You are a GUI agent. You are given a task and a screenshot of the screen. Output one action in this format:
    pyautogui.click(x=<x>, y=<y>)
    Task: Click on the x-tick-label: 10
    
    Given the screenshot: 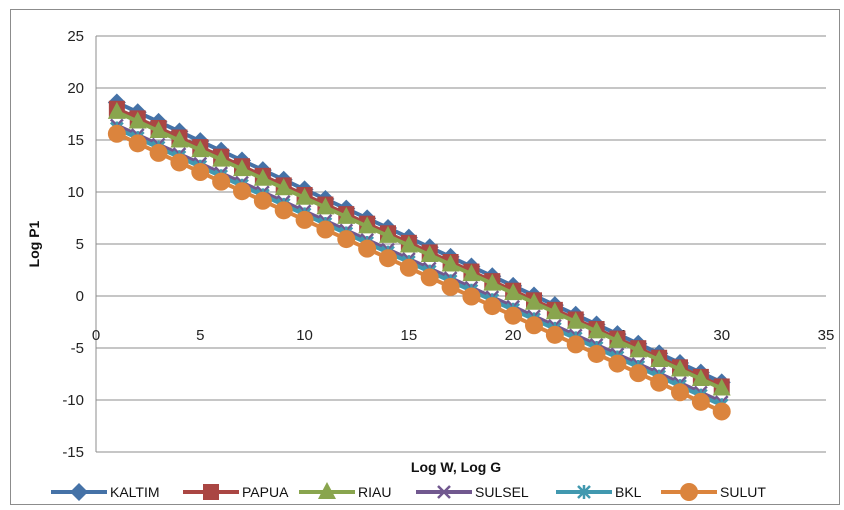 What is the action you would take?
    pyautogui.click(x=304, y=335)
    